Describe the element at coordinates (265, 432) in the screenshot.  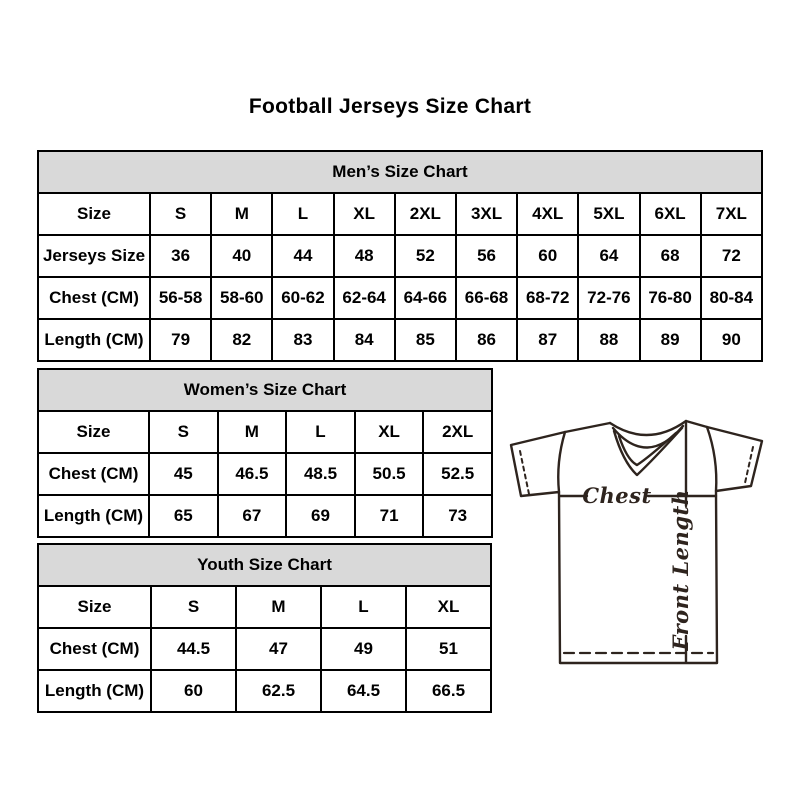
I see `table-row: Size S M L XL 2XL` at that location.